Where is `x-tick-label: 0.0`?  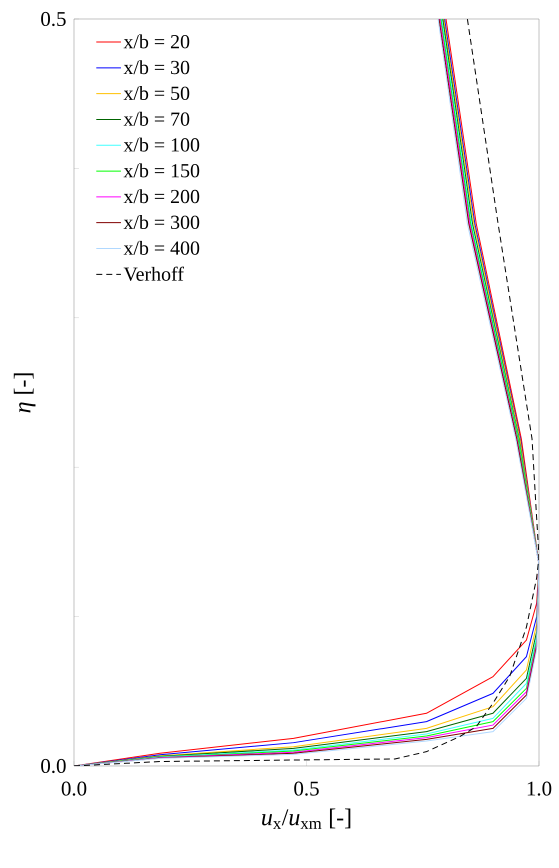
x-tick-label: 0.0 is located at coordinates (74, 789).